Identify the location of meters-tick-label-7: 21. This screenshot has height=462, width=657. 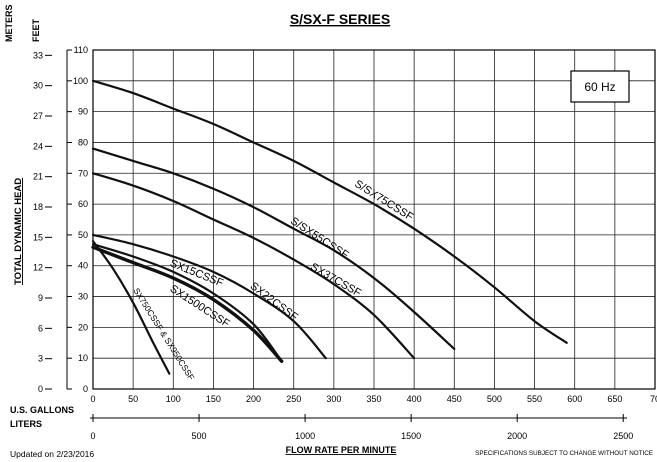
(38, 177).